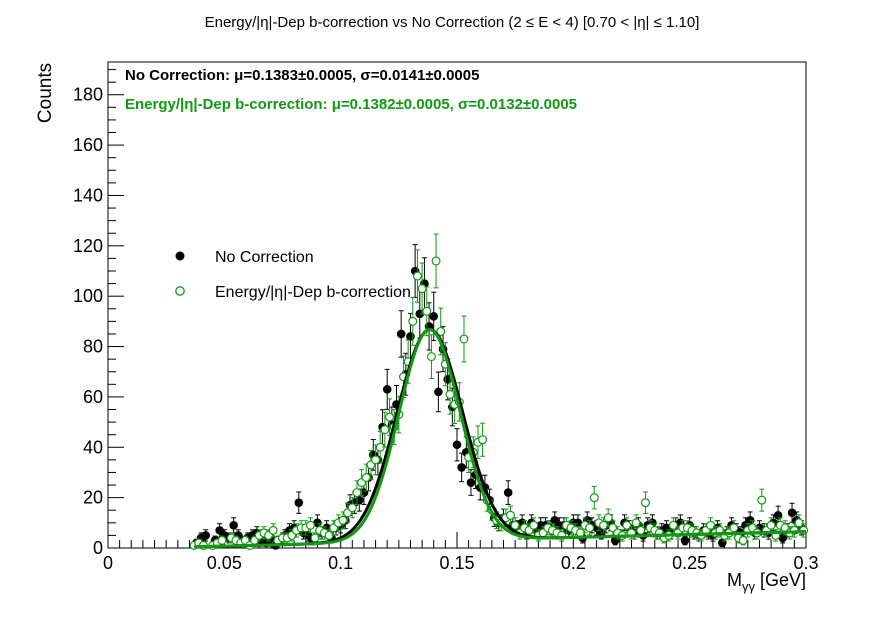 The image size is (896, 622). What do you see at coordinates (780, 580) in the screenshot?
I see `x-axis-label-unit: [GeV]` at bounding box center [780, 580].